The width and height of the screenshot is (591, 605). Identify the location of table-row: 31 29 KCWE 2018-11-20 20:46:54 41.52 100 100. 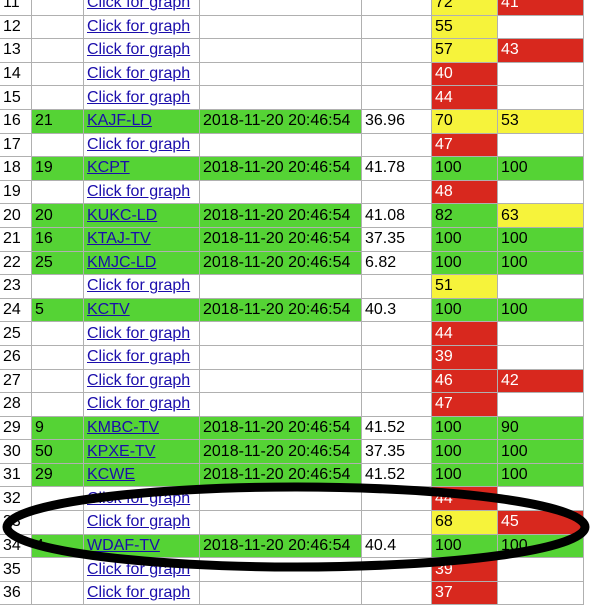
(292, 475).